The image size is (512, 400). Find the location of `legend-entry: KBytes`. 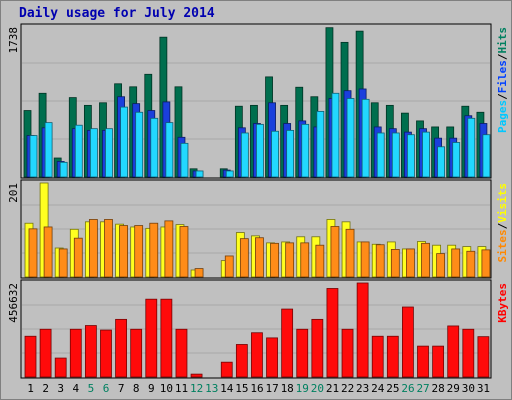

legend-entry: KBytes is located at coordinates (502, 303).